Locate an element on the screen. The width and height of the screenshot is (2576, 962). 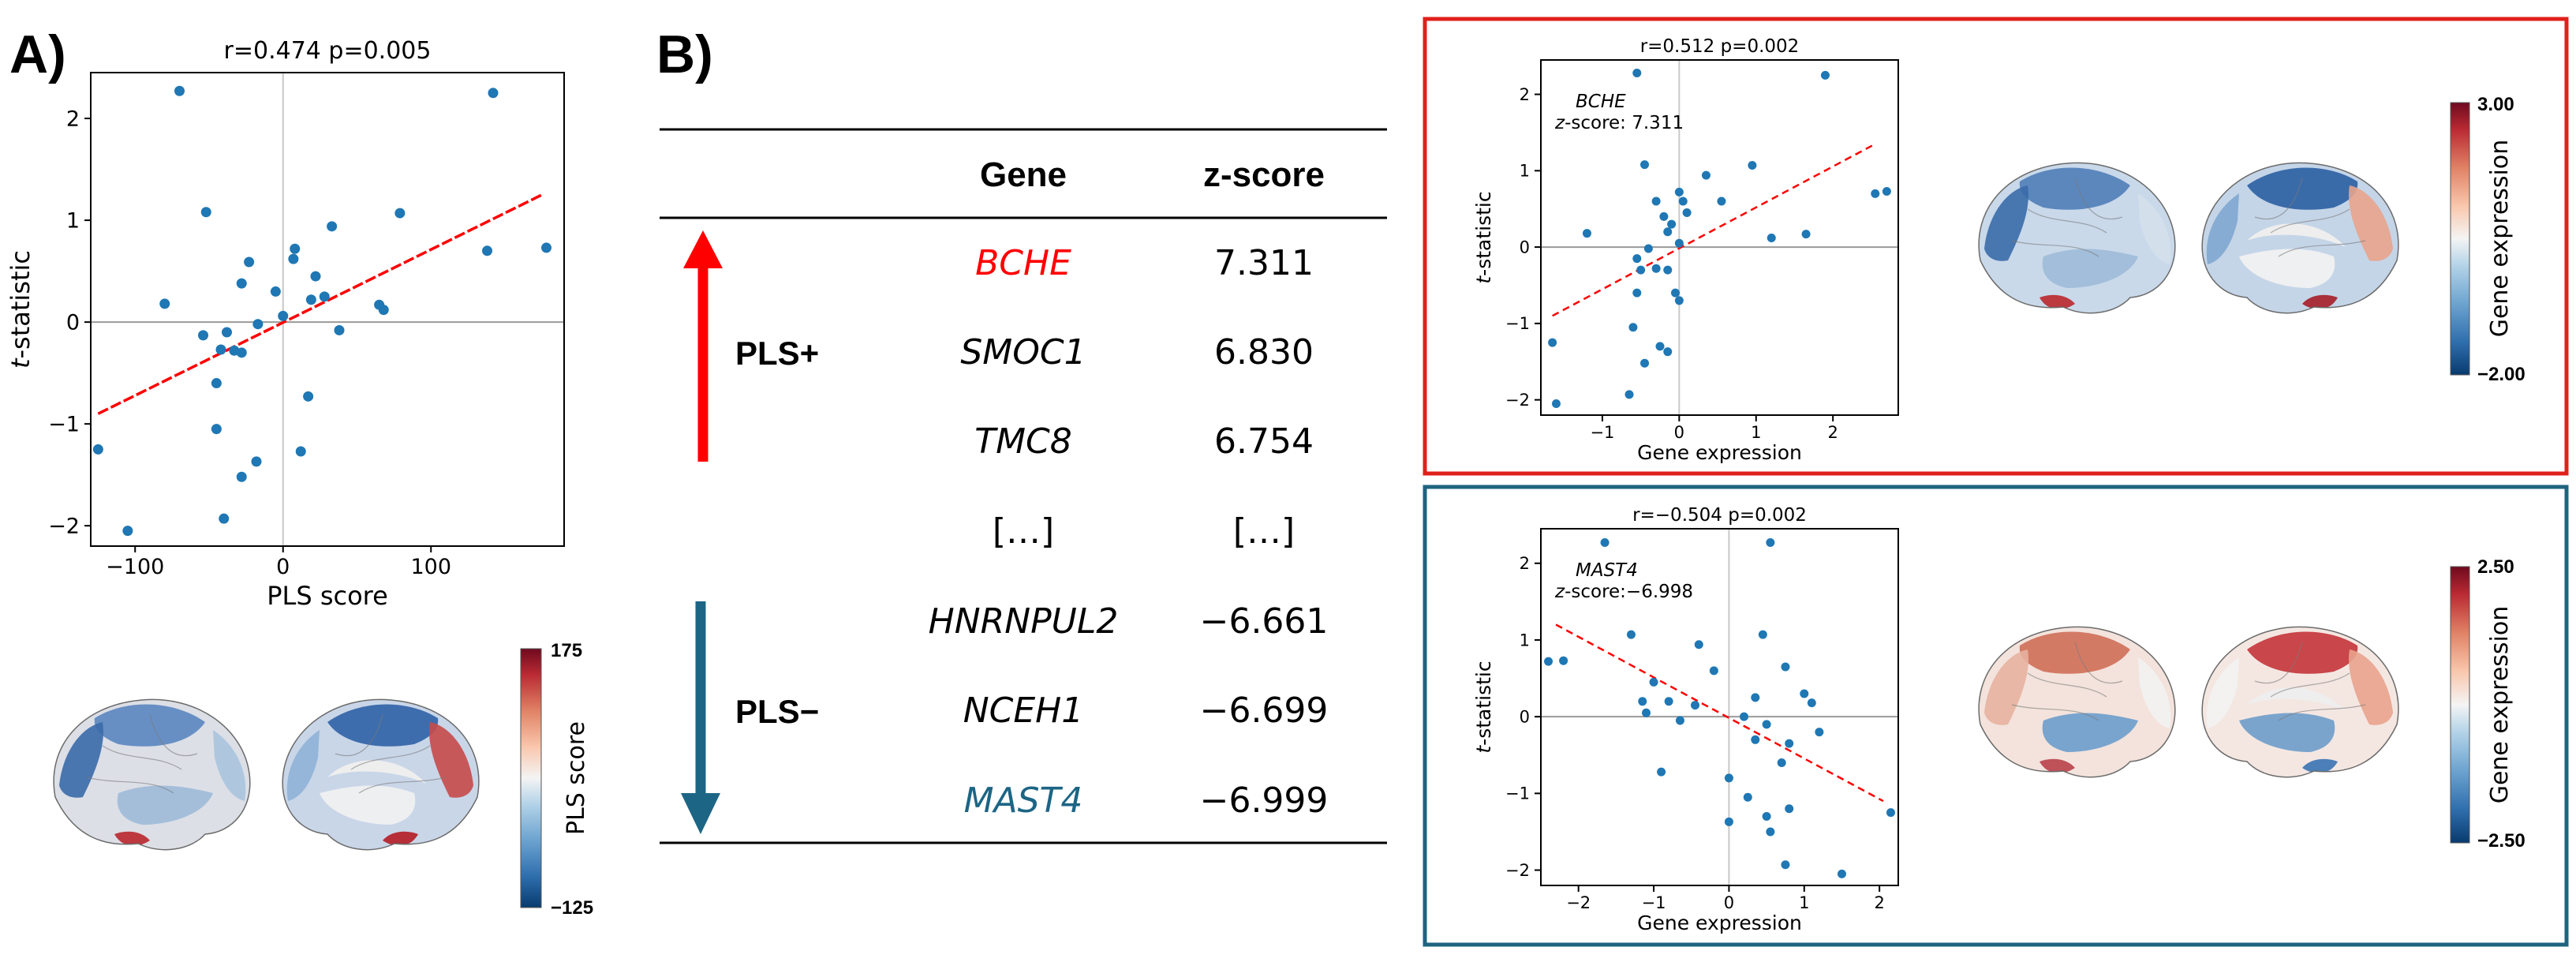
y-axis-label: t-statistic is located at coordinates (21, 309).